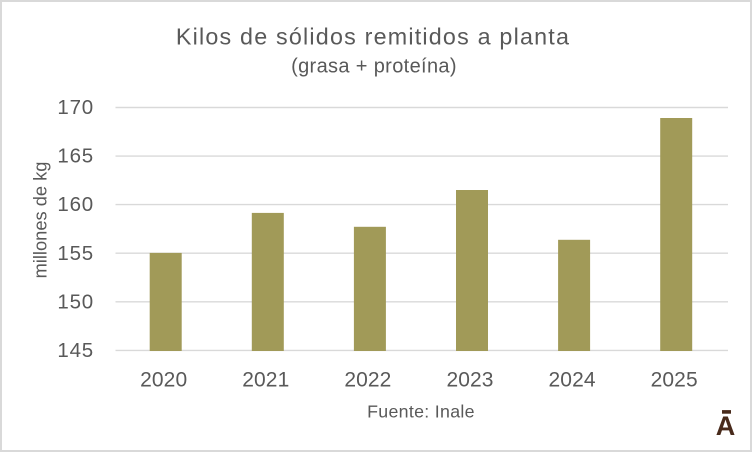  I want to click on svg-text: 2023, so click(469, 380).